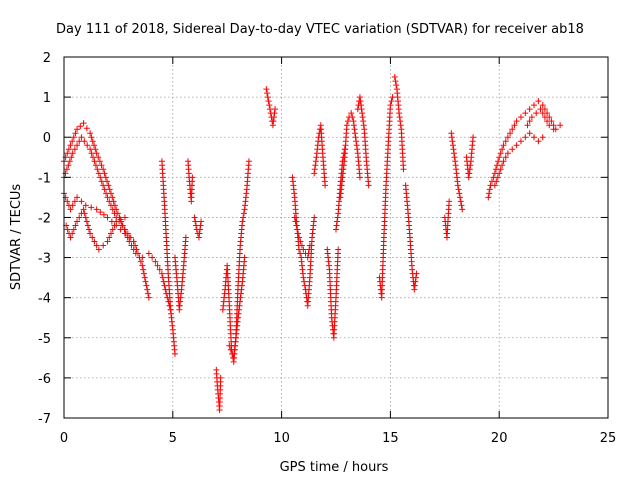 This screenshot has width=640, height=480. Describe the element at coordinates (173, 438) in the screenshot. I see `x-tick-label: 5` at that location.